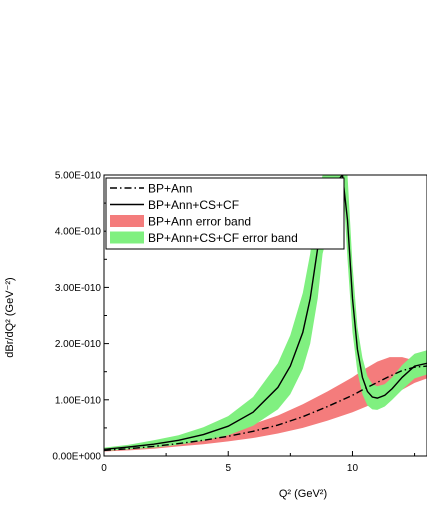 The height and width of the screenshot is (523, 427). Describe the element at coordinates (228, 468) in the screenshot. I see `x-tick-label: 5` at that location.